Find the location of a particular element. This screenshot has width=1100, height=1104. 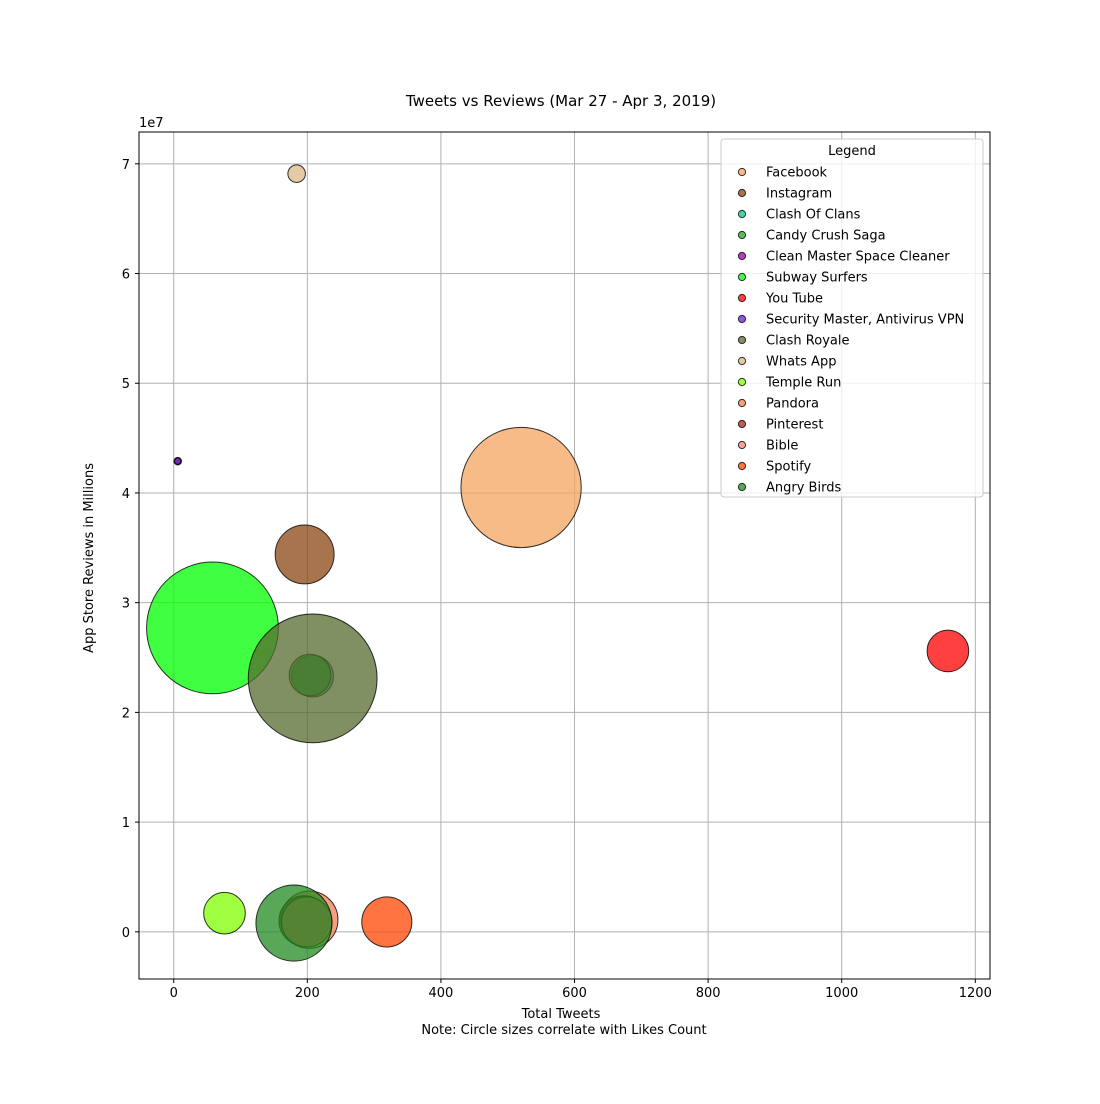

x-tick-label: 1000 is located at coordinates (841, 993).